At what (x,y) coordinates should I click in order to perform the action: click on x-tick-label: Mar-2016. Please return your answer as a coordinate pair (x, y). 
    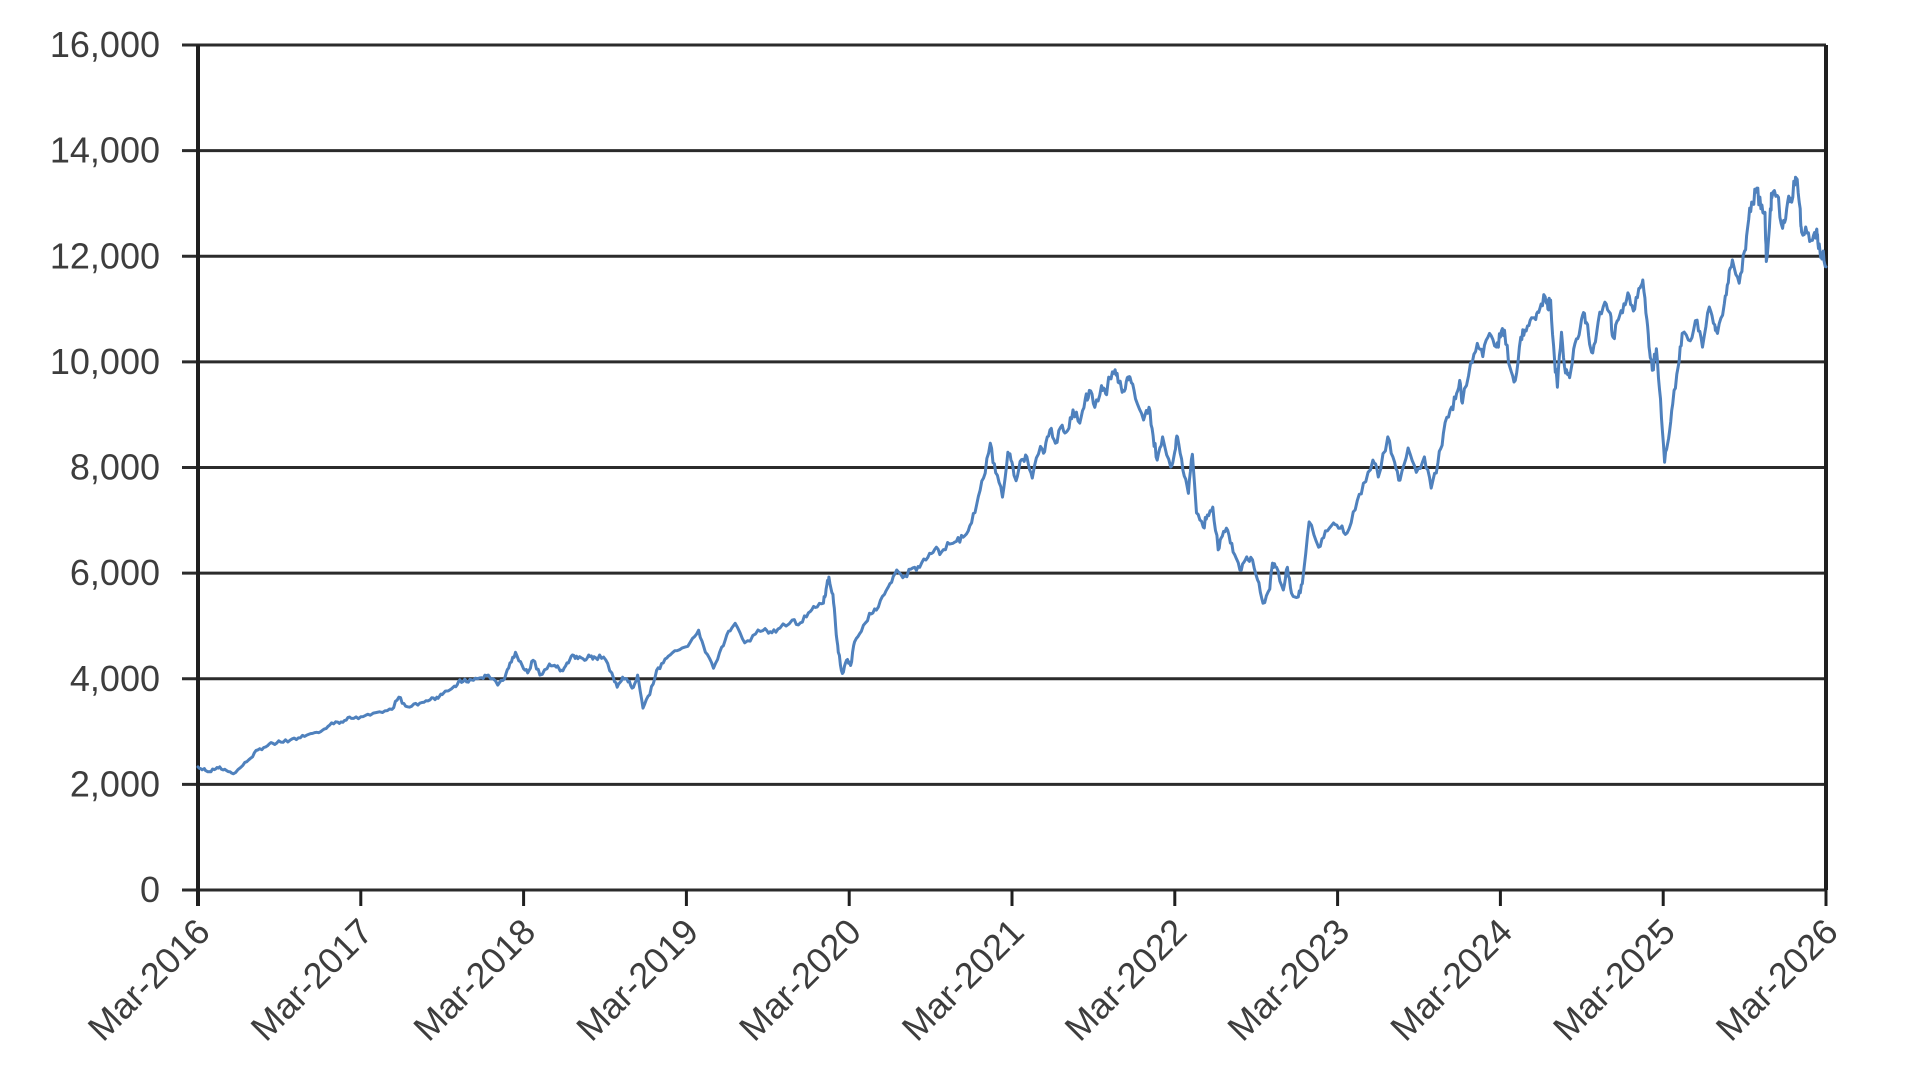
    Looking at the image, I should click on (149, 980).